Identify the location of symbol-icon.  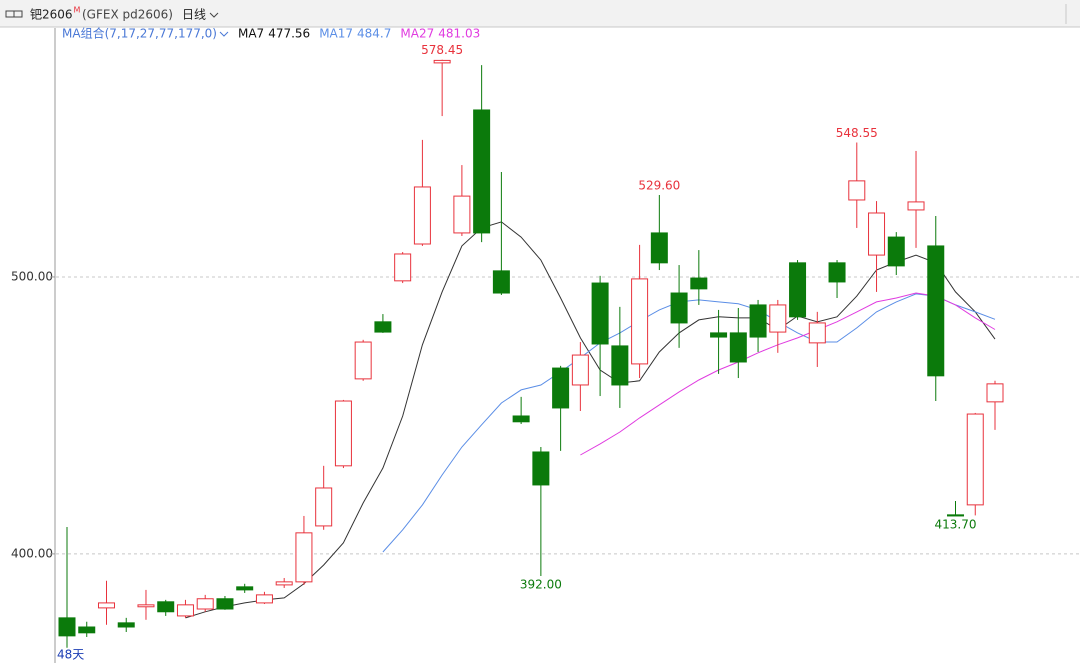
(14, 14).